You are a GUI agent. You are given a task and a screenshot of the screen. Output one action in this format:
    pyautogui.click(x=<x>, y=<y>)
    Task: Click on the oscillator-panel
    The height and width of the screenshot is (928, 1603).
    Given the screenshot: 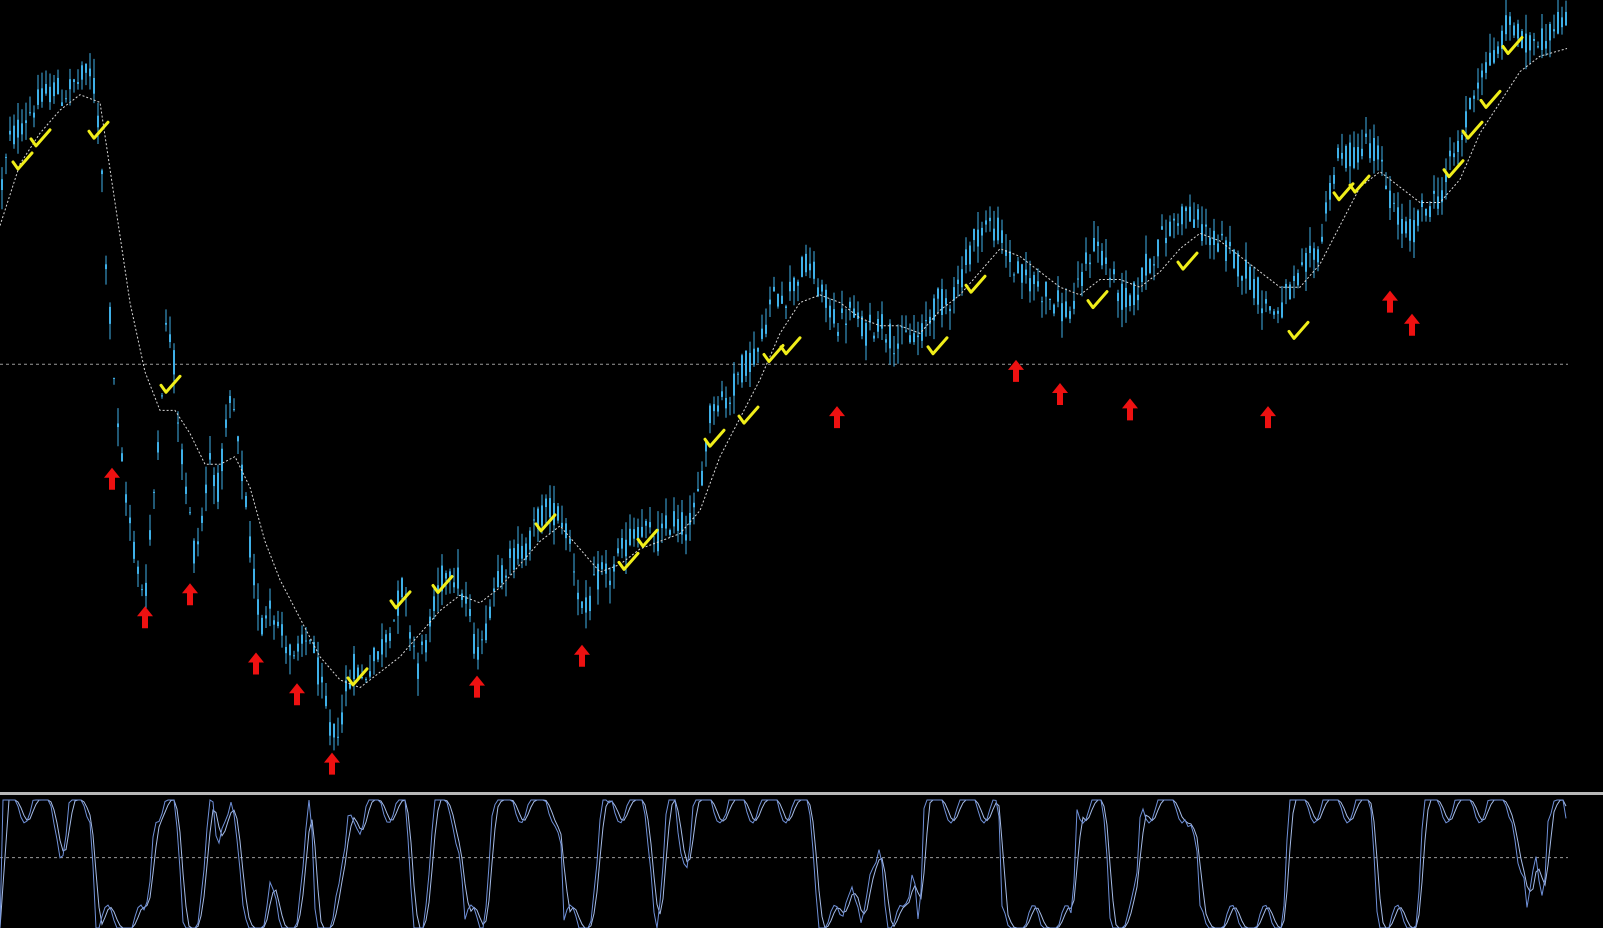 What is the action you would take?
    pyautogui.click(x=784, y=863)
    